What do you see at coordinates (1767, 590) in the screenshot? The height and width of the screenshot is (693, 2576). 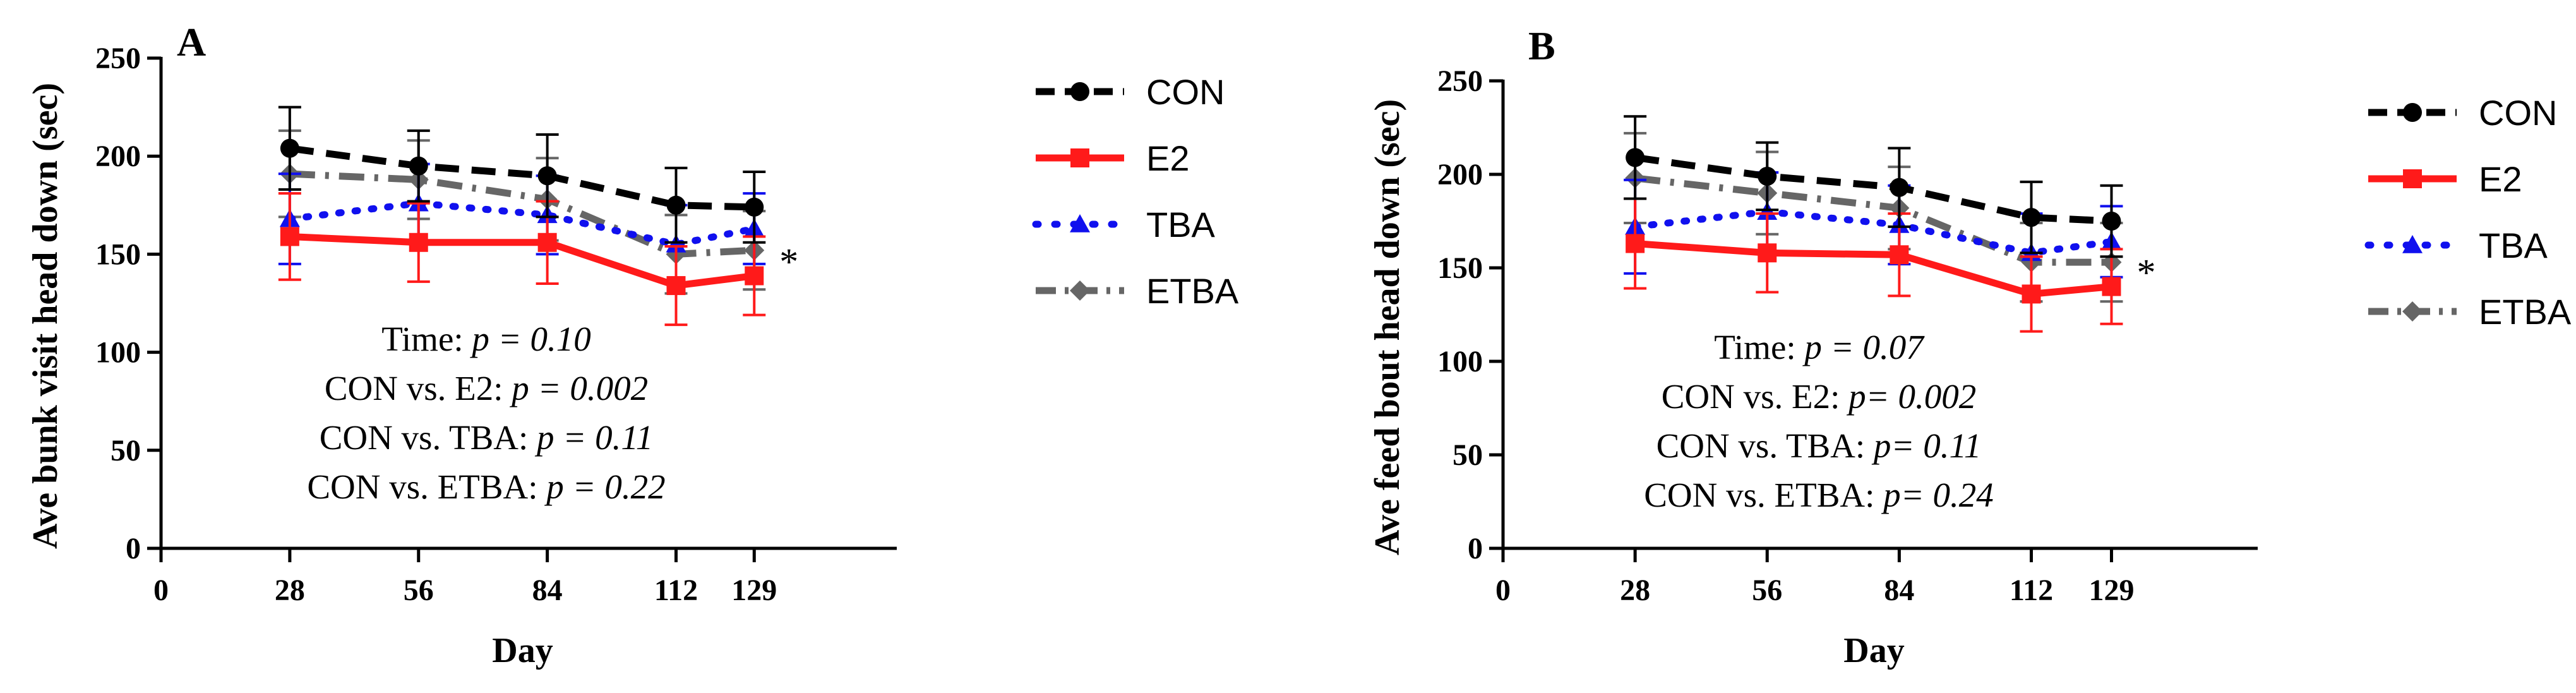 I see `x-tick-label: 56` at bounding box center [1767, 590].